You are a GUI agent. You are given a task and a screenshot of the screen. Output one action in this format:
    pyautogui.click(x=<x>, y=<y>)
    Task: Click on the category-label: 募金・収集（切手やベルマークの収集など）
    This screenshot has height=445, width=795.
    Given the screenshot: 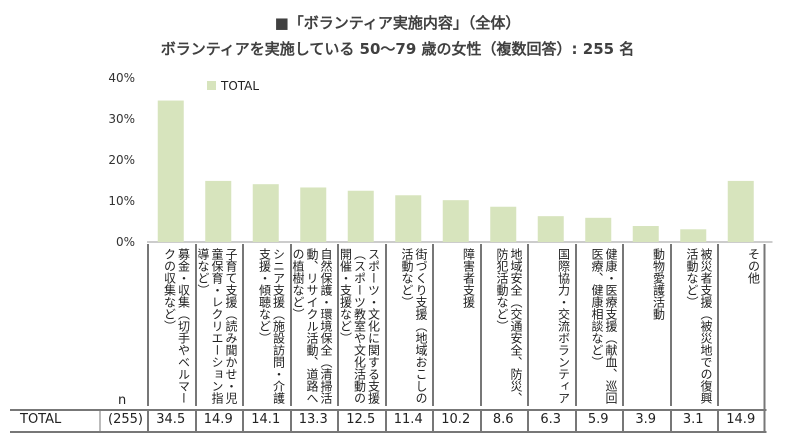 What is the action you would take?
    pyautogui.click(x=171, y=325)
    